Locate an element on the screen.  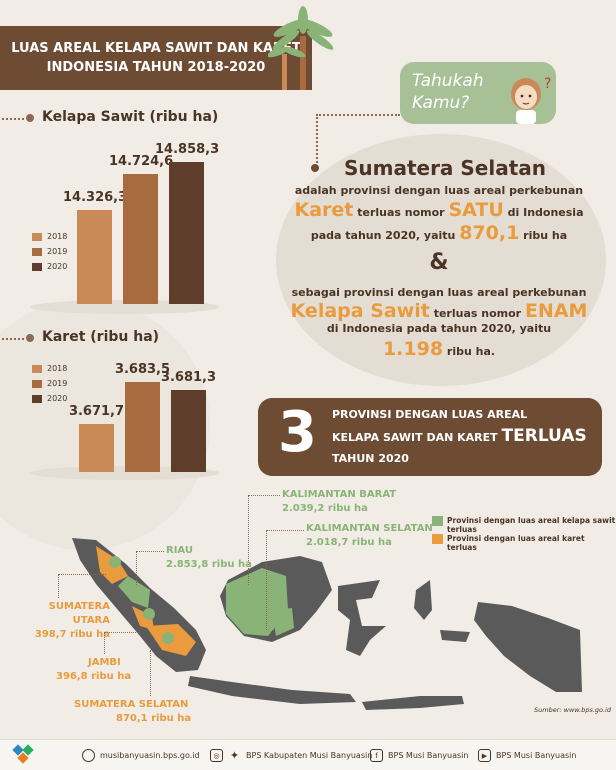
footer-youtube: ▶ BPS Musi Banyuasin is located at coordinates (527, 755).